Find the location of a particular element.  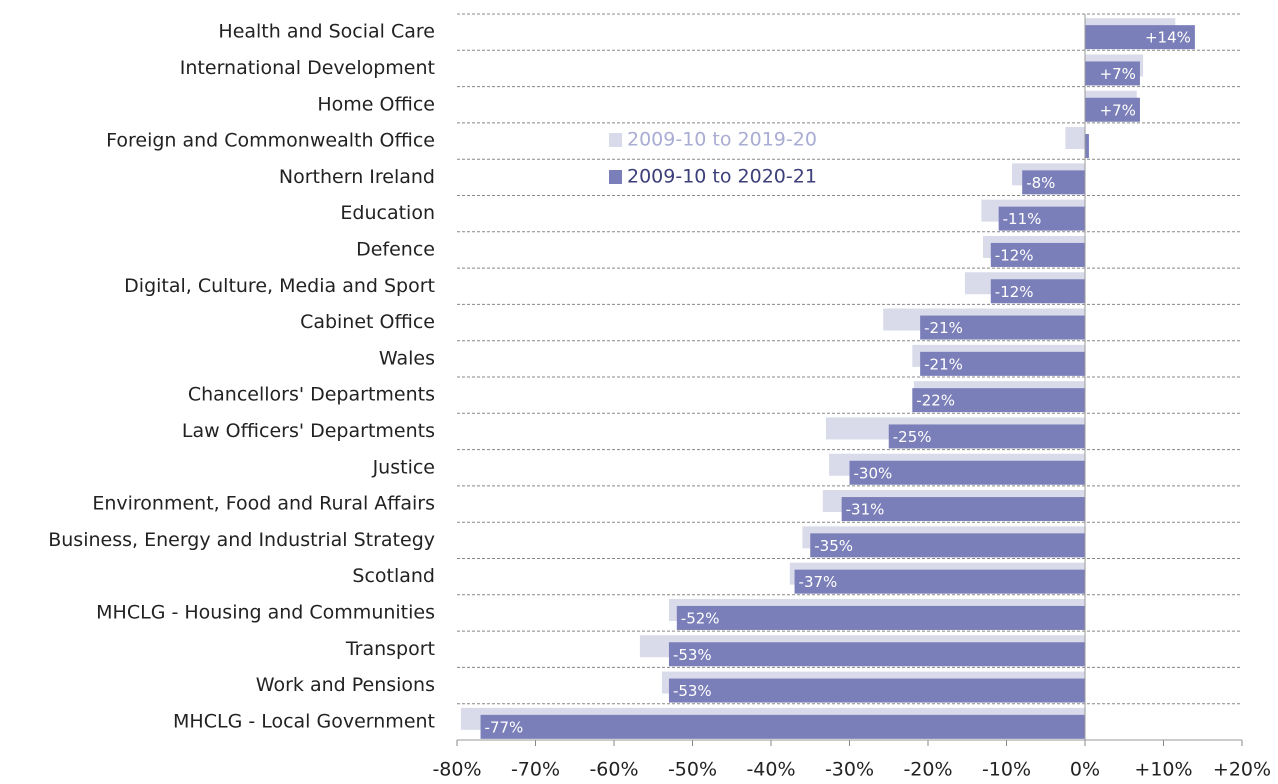

category-label: MHCLG - Housing and Communities is located at coordinates (265, 612).